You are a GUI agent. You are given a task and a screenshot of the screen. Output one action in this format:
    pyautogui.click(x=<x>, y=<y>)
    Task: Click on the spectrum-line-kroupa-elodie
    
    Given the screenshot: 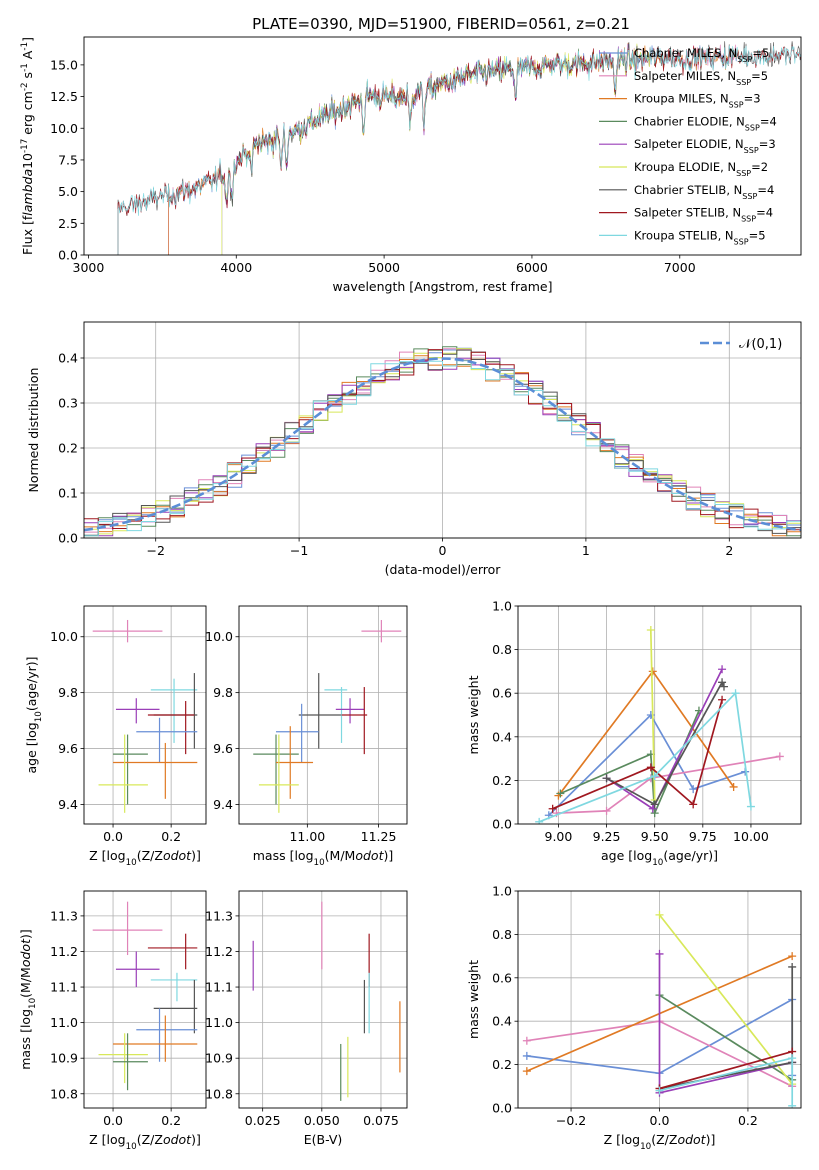 What is the action you would take?
    pyautogui.click(x=436, y=149)
    